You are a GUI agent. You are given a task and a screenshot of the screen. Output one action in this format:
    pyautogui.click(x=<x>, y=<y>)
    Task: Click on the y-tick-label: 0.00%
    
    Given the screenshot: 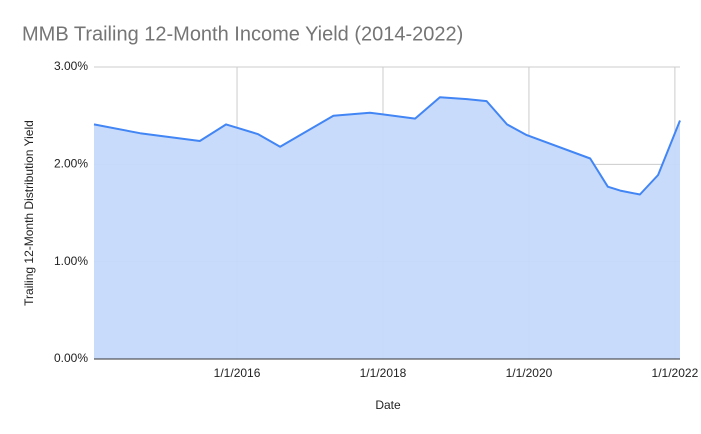 What is the action you would take?
    pyautogui.click(x=71, y=358)
    